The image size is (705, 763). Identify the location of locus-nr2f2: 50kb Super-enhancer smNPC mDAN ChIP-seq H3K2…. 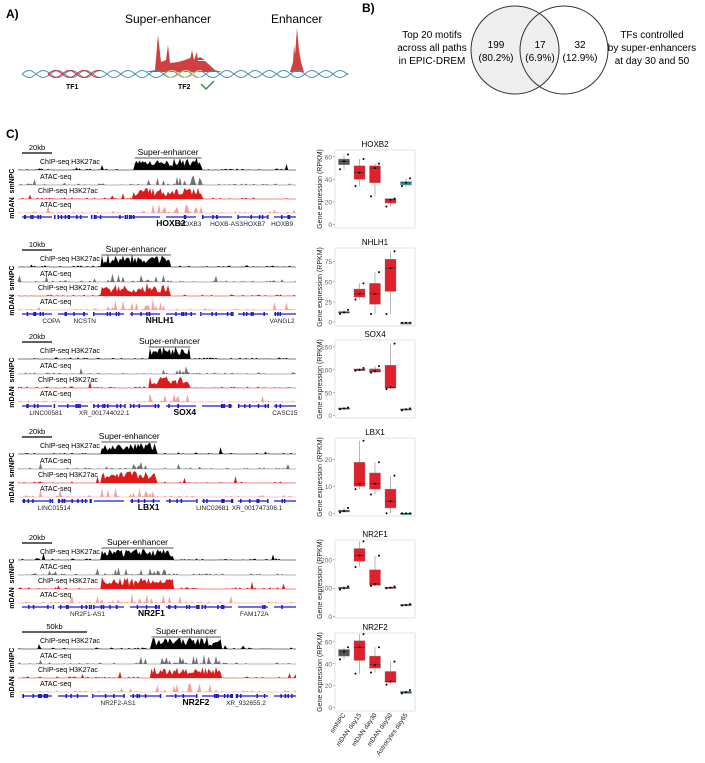
(153, 664).